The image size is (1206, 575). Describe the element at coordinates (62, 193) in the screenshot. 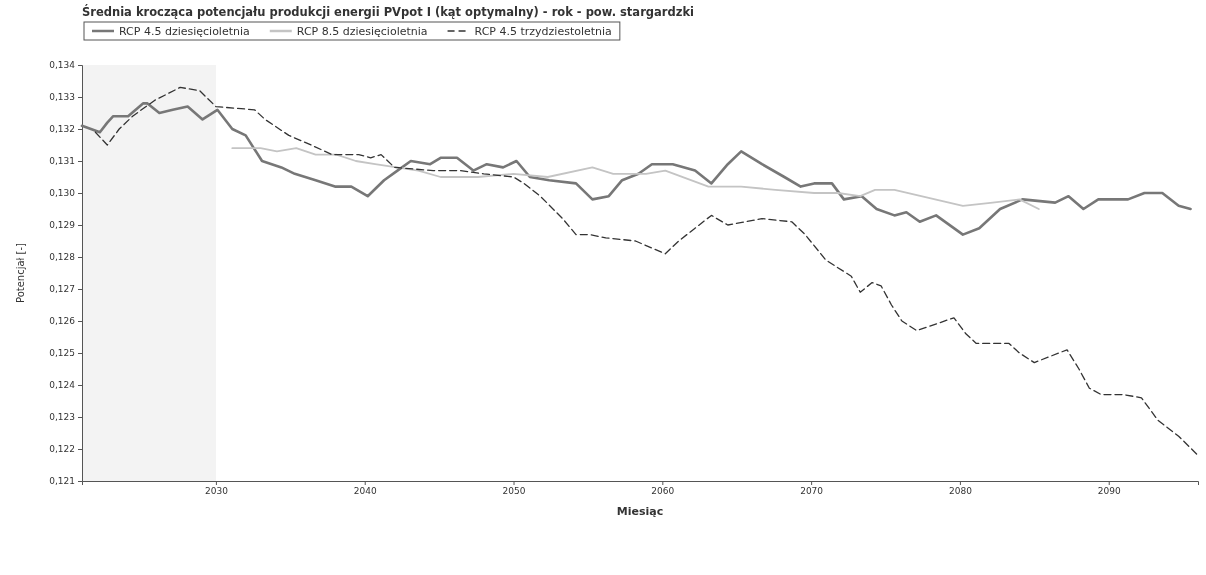

I see `y-tick-label: 0,130` at that location.